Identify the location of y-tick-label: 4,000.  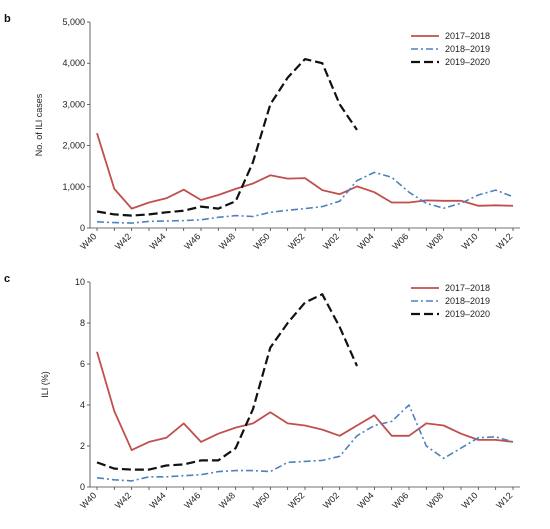
(73, 63).